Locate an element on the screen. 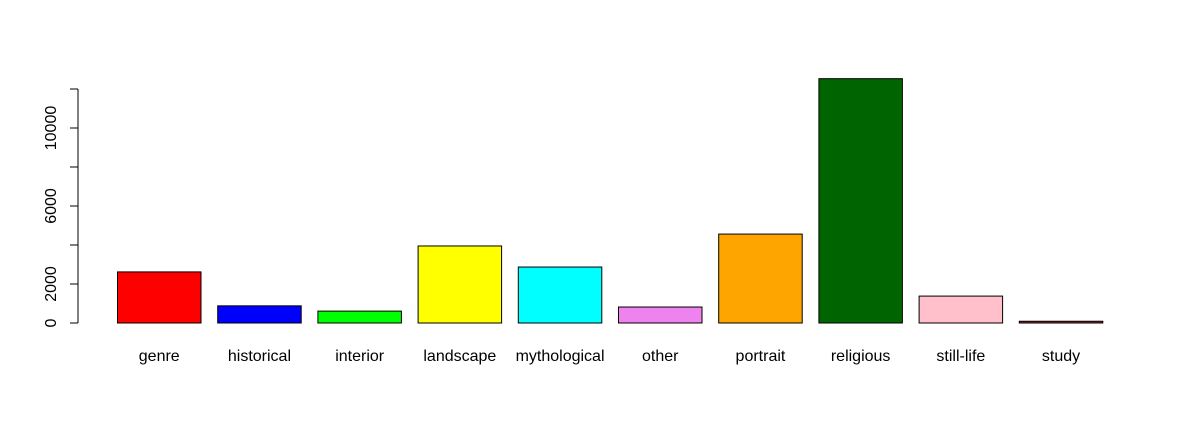  bar-still-life is located at coordinates (961, 309).